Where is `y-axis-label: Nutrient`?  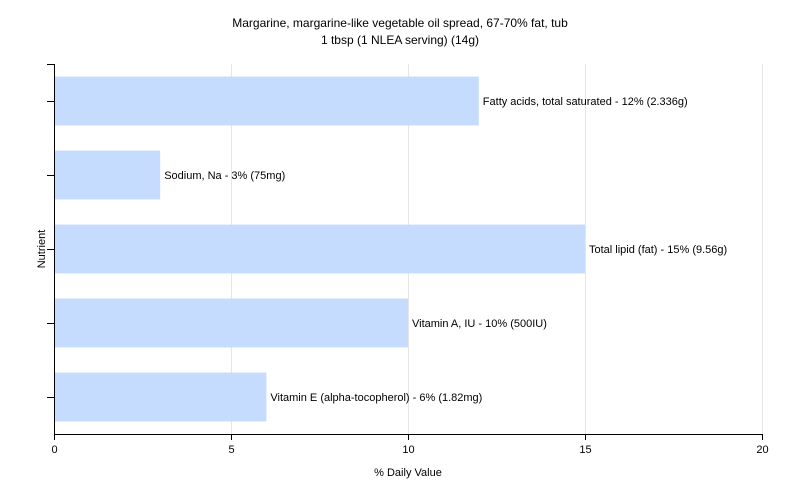
y-axis-label: Nutrient is located at coordinates (42, 249).